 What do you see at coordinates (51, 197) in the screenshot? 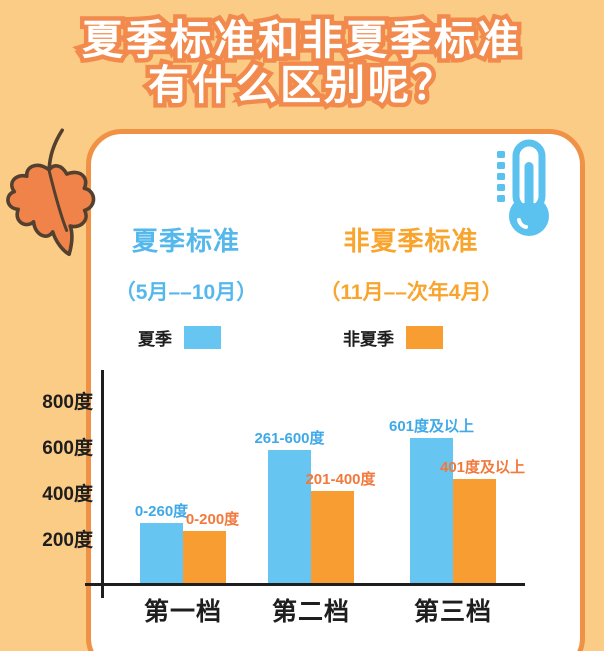
I see `autumn-leaf-icon` at bounding box center [51, 197].